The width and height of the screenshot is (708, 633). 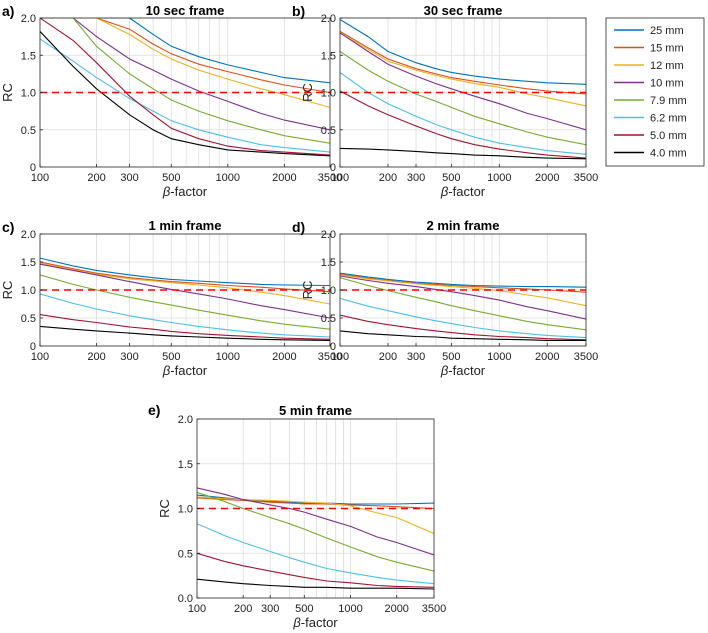 What do you see at coordinates (463, 10) in the screenshot?
I see `panel-title: 30 sec frame` at bounding box center [463, 10].